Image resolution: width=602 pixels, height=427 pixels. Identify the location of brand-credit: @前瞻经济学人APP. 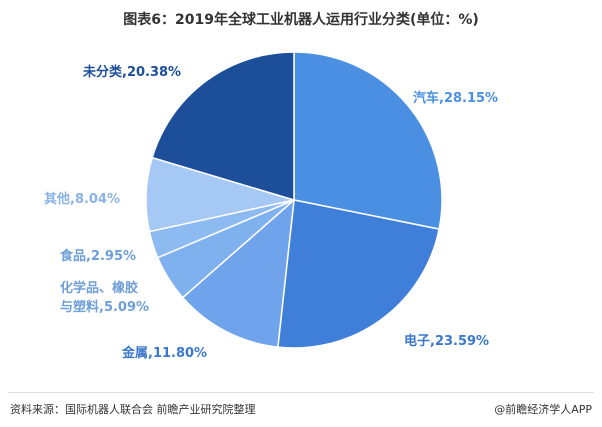
(543, 409).